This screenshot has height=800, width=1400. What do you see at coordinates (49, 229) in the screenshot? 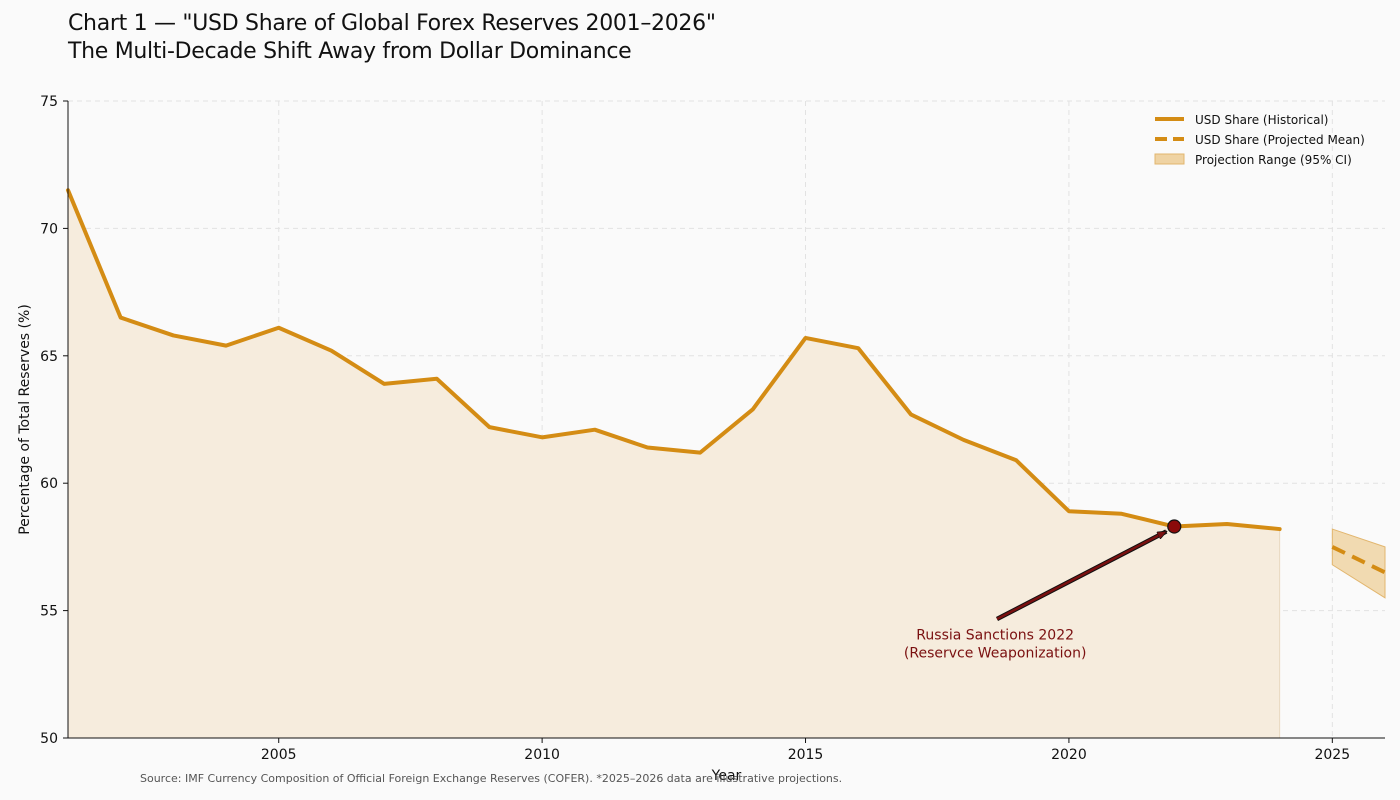
I see `y-tick-label: 70` at bounding box center [49, 229].